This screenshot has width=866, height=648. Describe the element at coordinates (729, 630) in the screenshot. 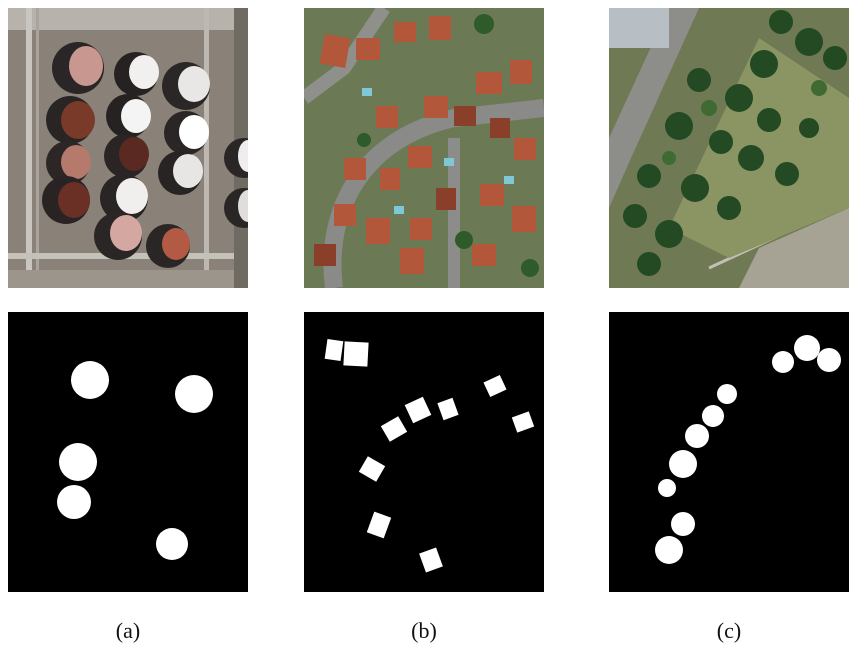

I see `caption-c: (c)` at that location.